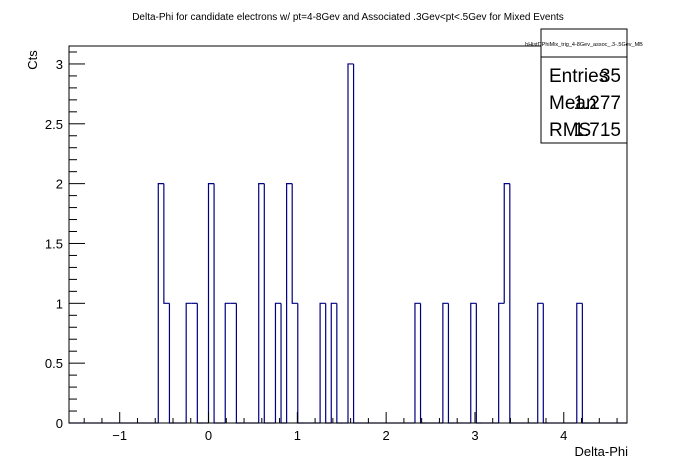 The image size is (696, 472). I want to click on x-tick-label: 1, so click(297, 435).